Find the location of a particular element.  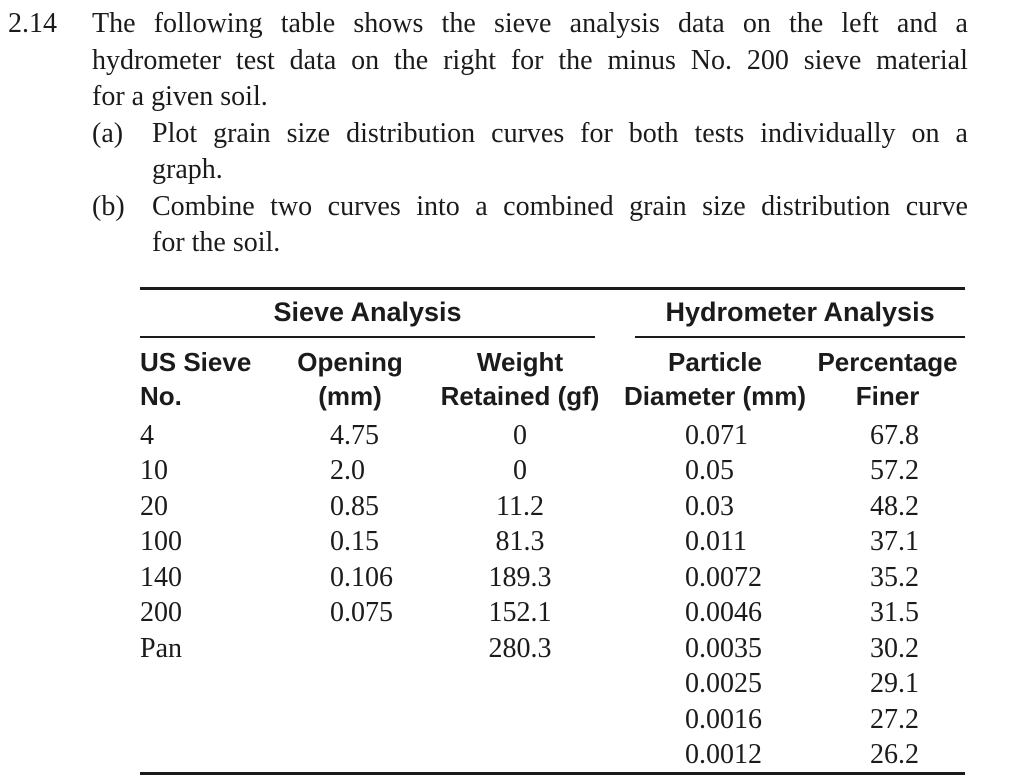

table-row: 140 0.106 189.3 0.0072 35.2 is located at coordinates (552, 578).